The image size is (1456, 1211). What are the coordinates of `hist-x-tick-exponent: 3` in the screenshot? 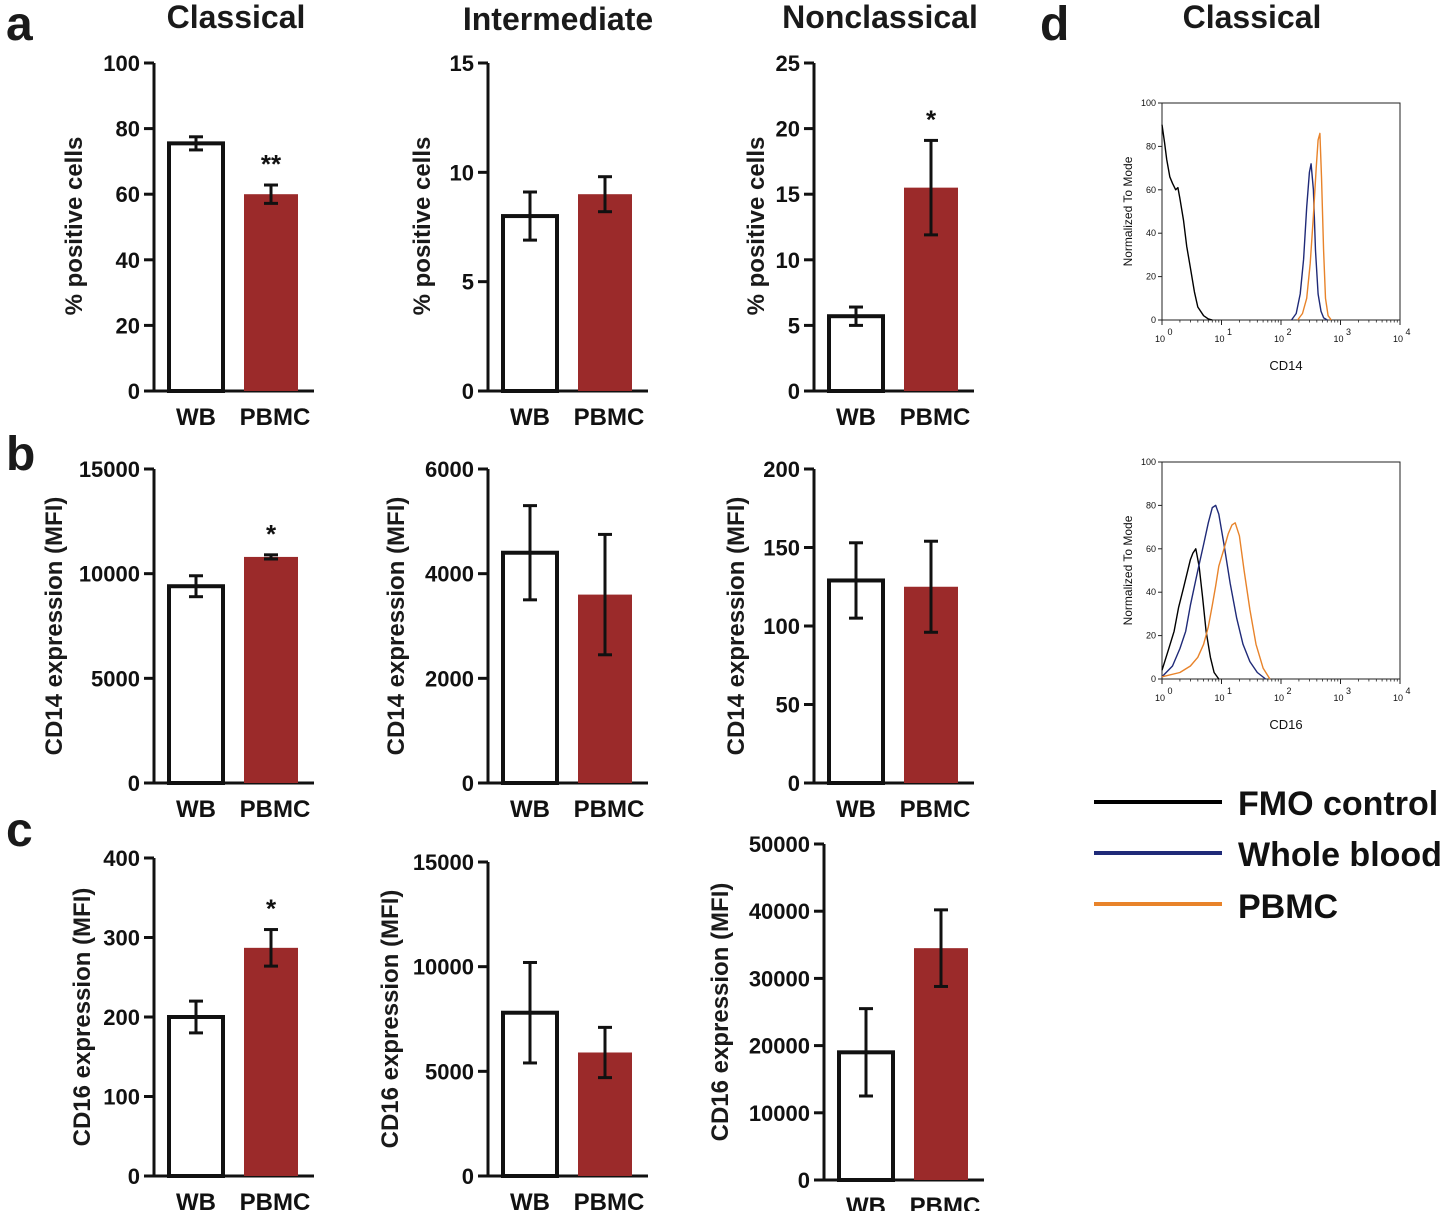 It's located at (1348, 332).